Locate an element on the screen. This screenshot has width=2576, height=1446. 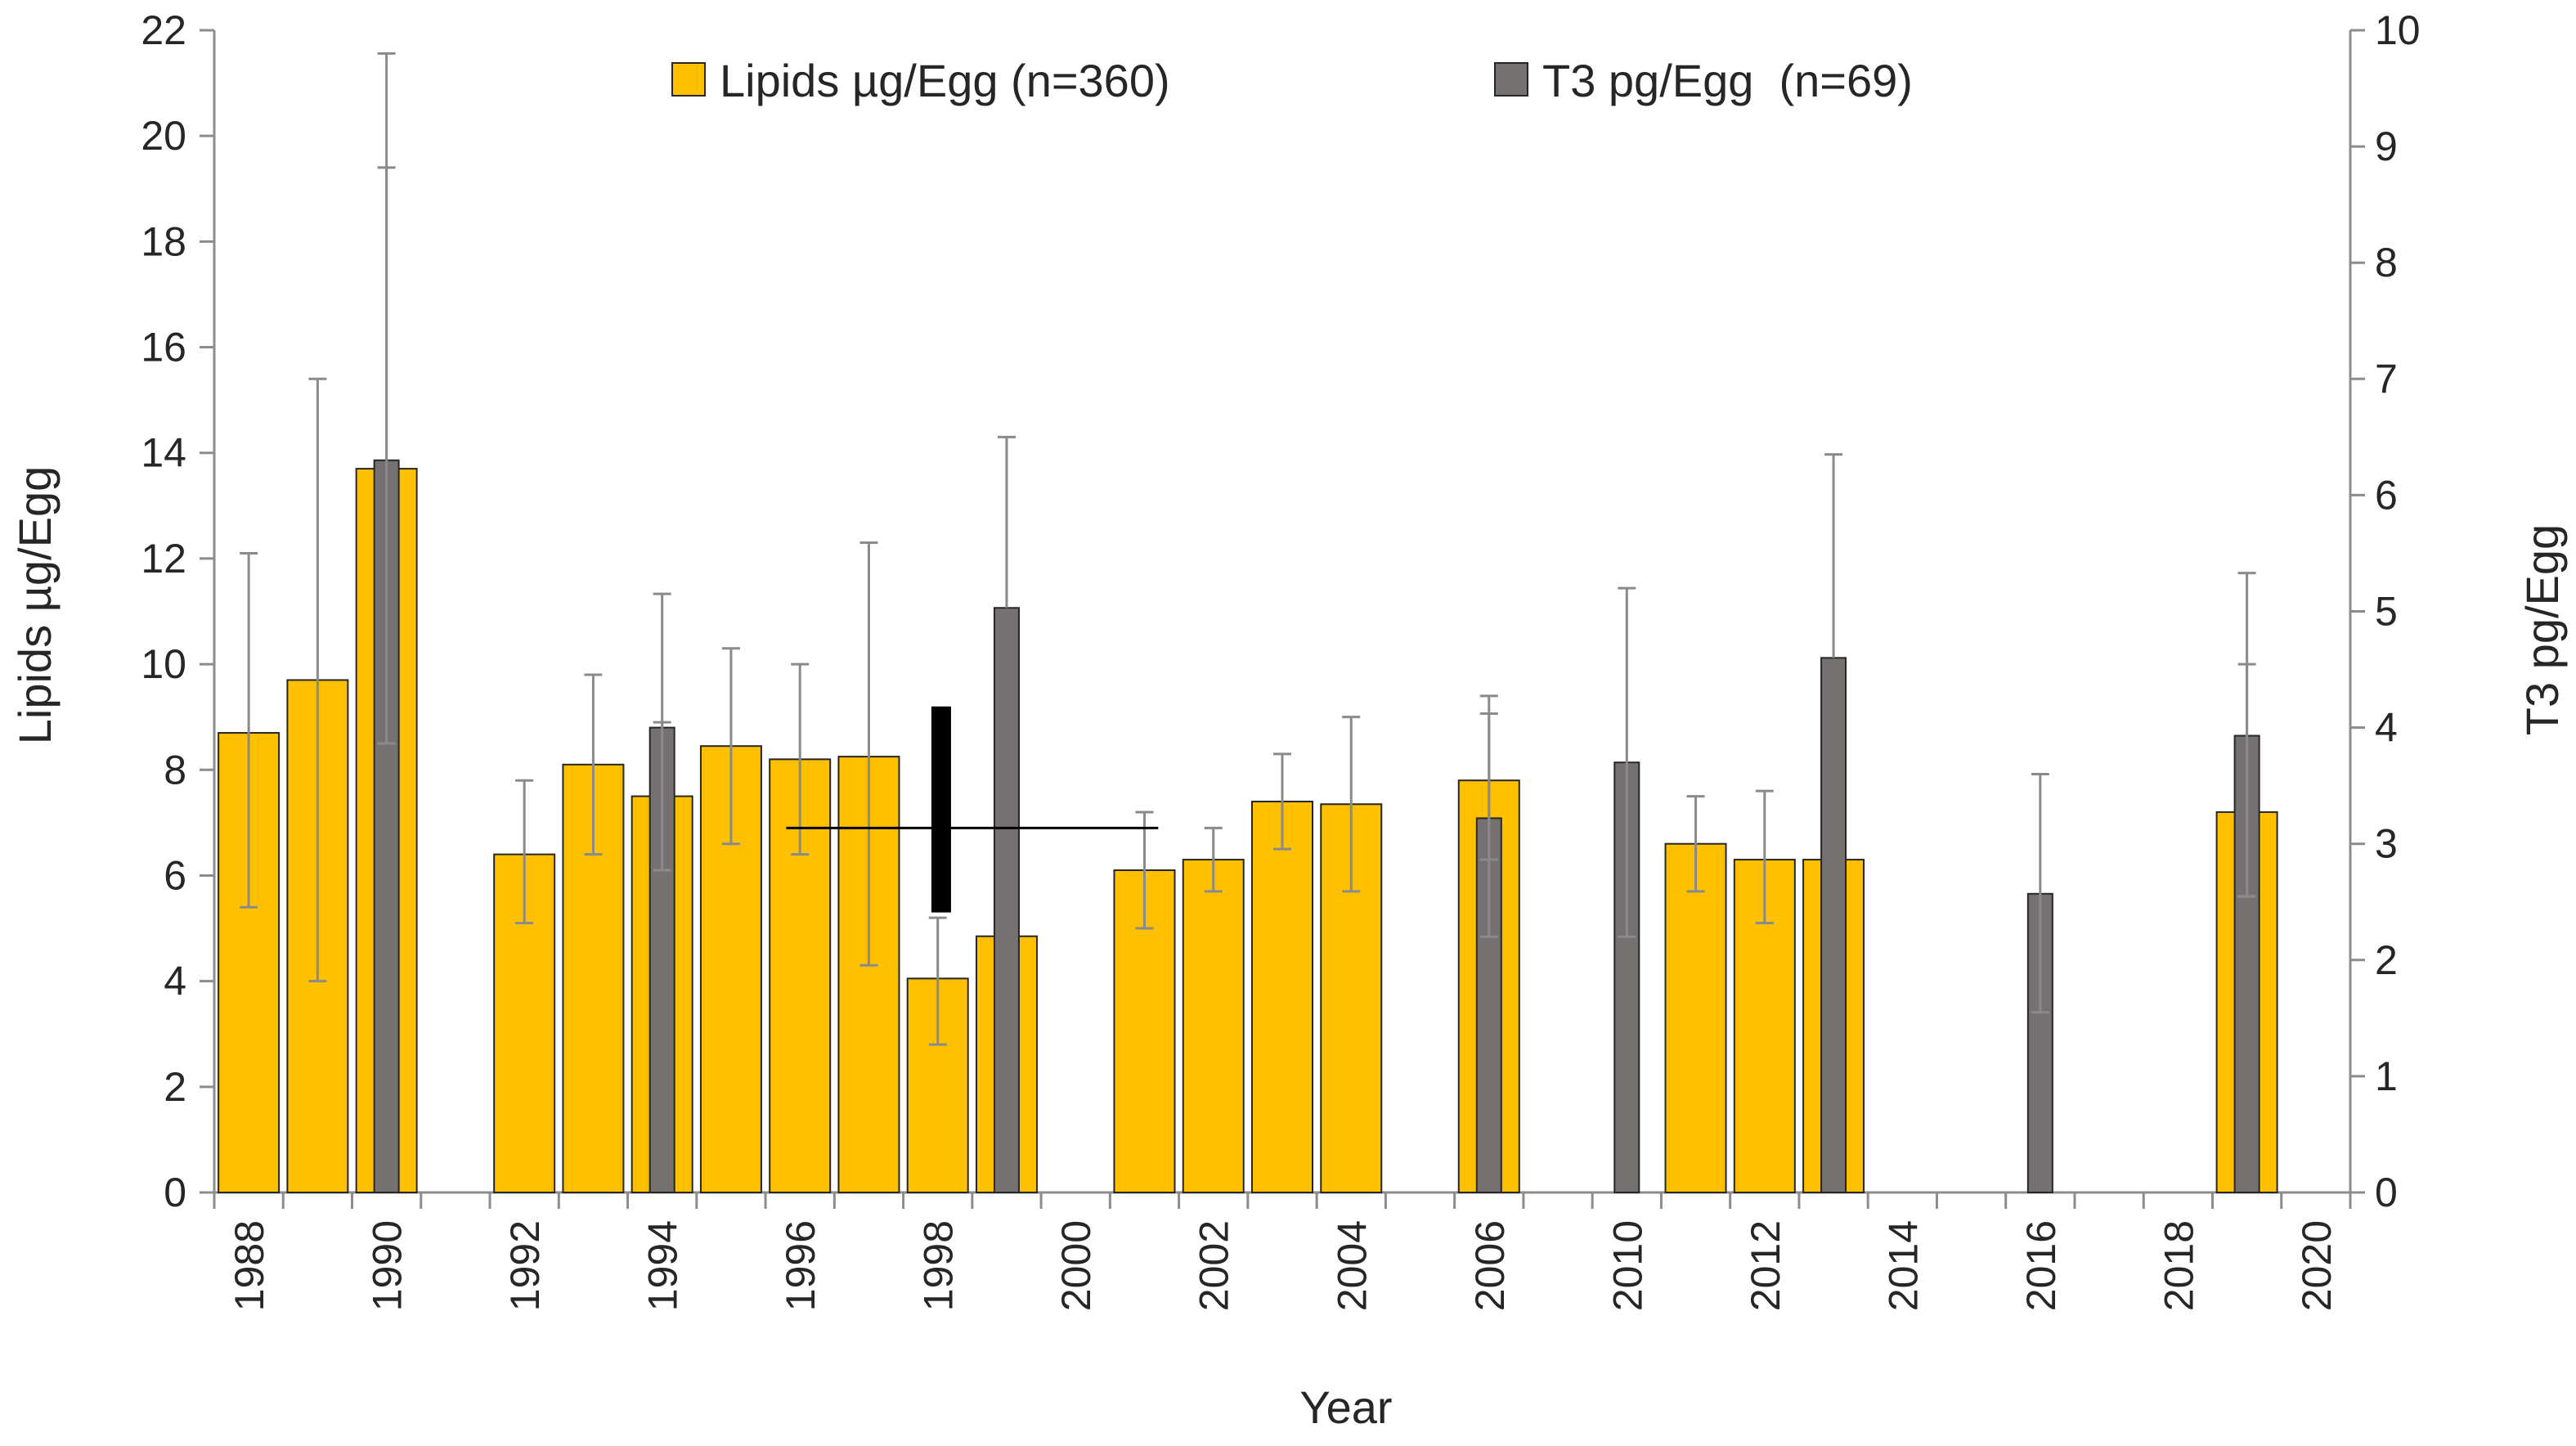
y-left-tick-label: 4 is located at coordinates (175, 981).